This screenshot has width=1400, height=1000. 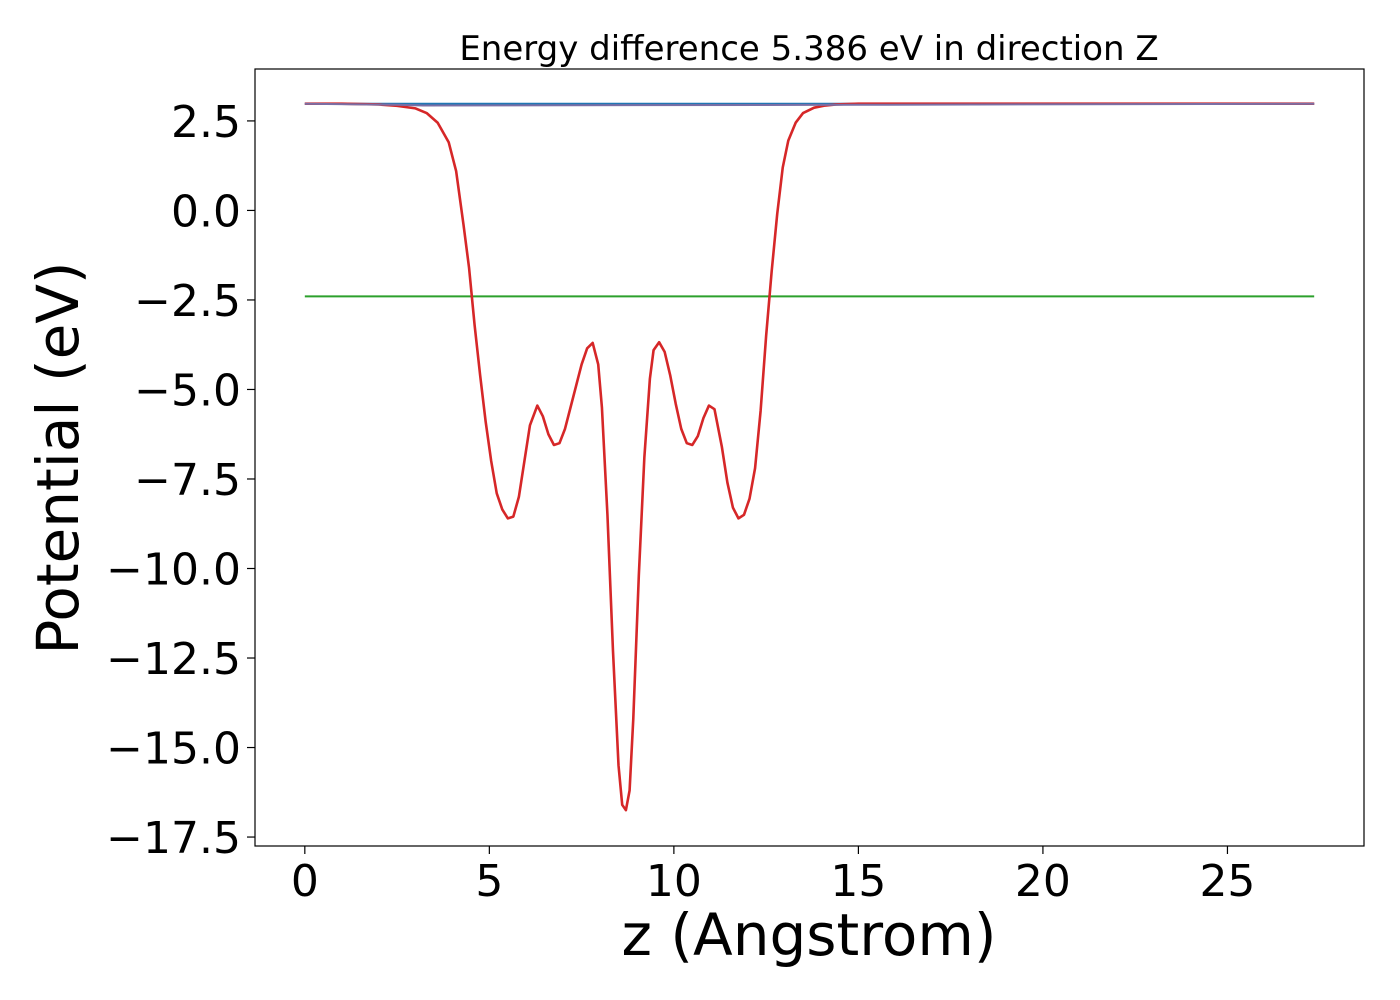 What do you see at coordinates (674, 881) in the screenshot?
I see `x-tick-label: 10` at bounding box center [674, 881].